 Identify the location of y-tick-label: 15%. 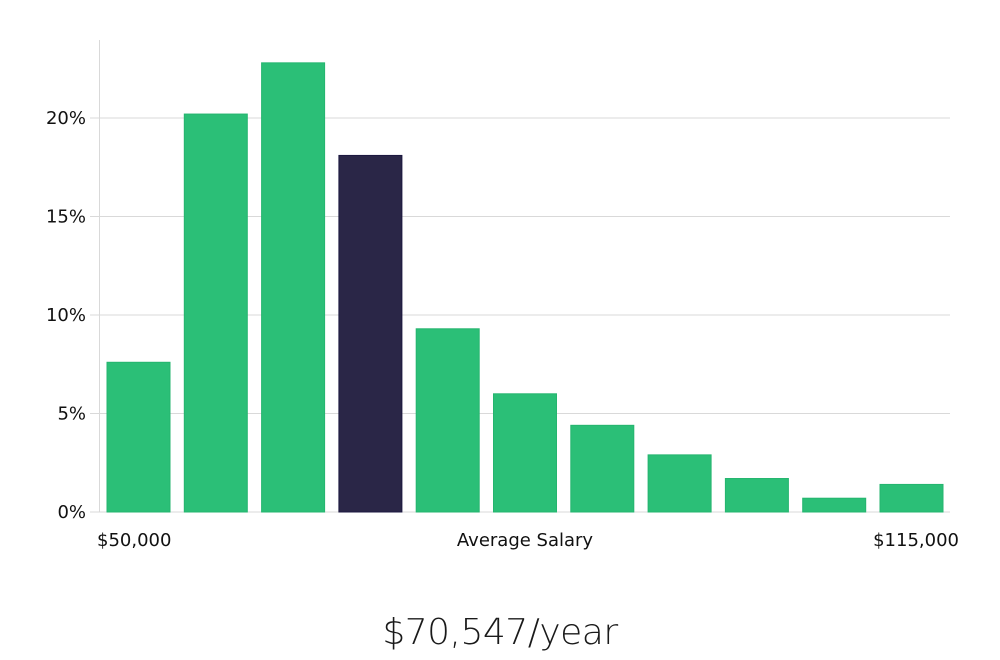
(66, 217).